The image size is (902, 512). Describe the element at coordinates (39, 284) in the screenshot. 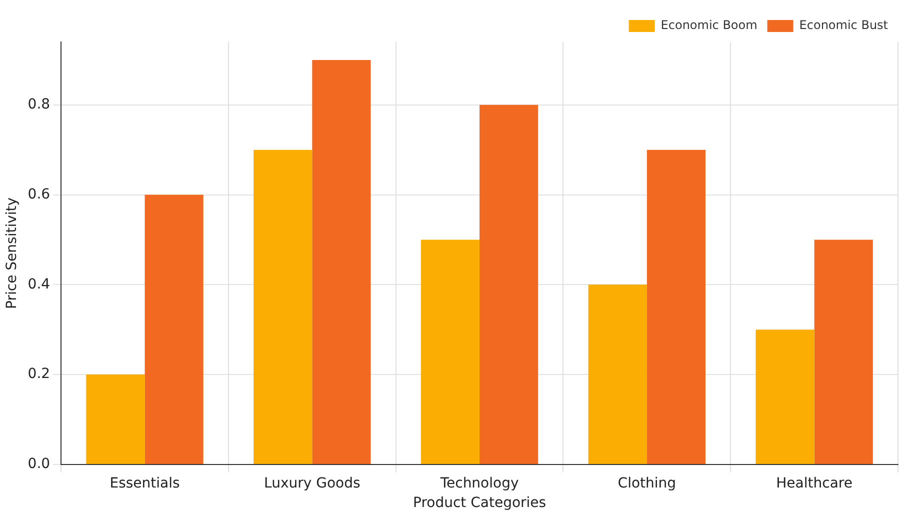

I see `y-tick-label: 0.4` at that location.